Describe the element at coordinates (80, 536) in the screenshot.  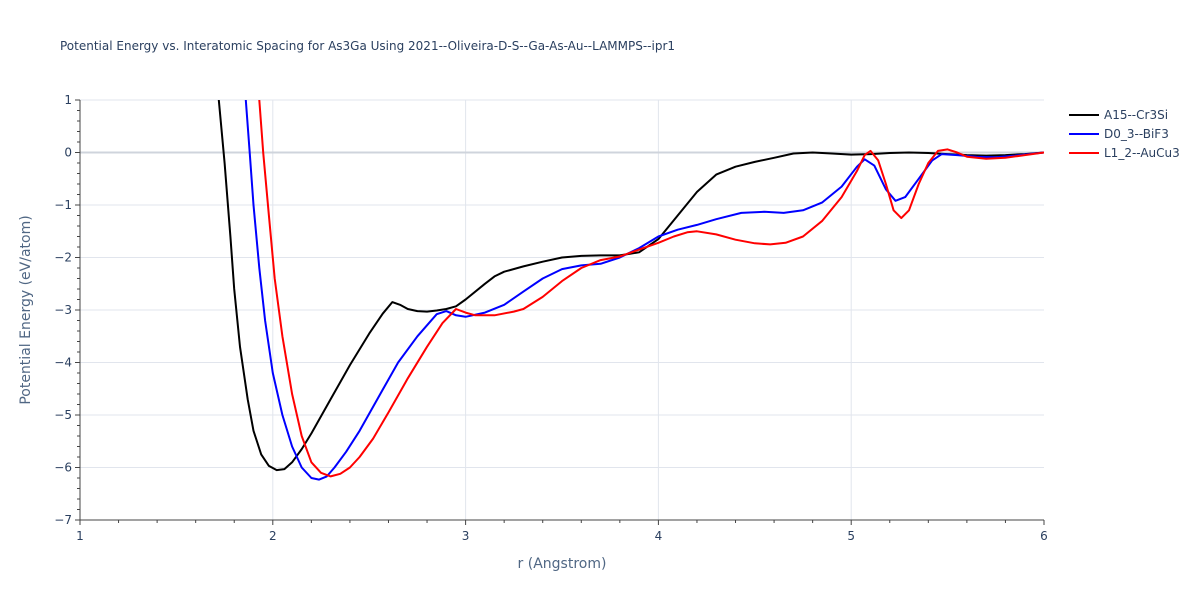
I see `x-tick-label: 1` at that location.